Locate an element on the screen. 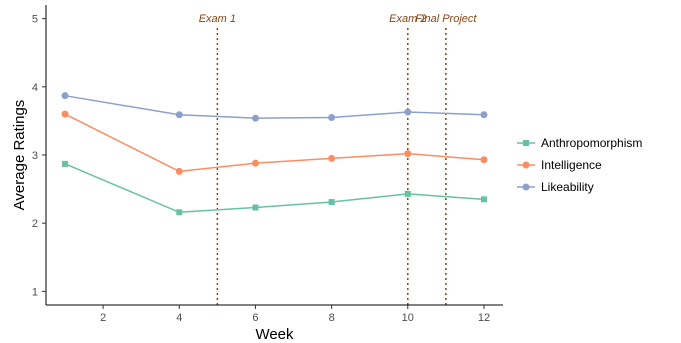 The height and width of the screenshot is (343, 681). legend: Anthropomorphism Intelligence Likeability is located at coordinates (579, 165).